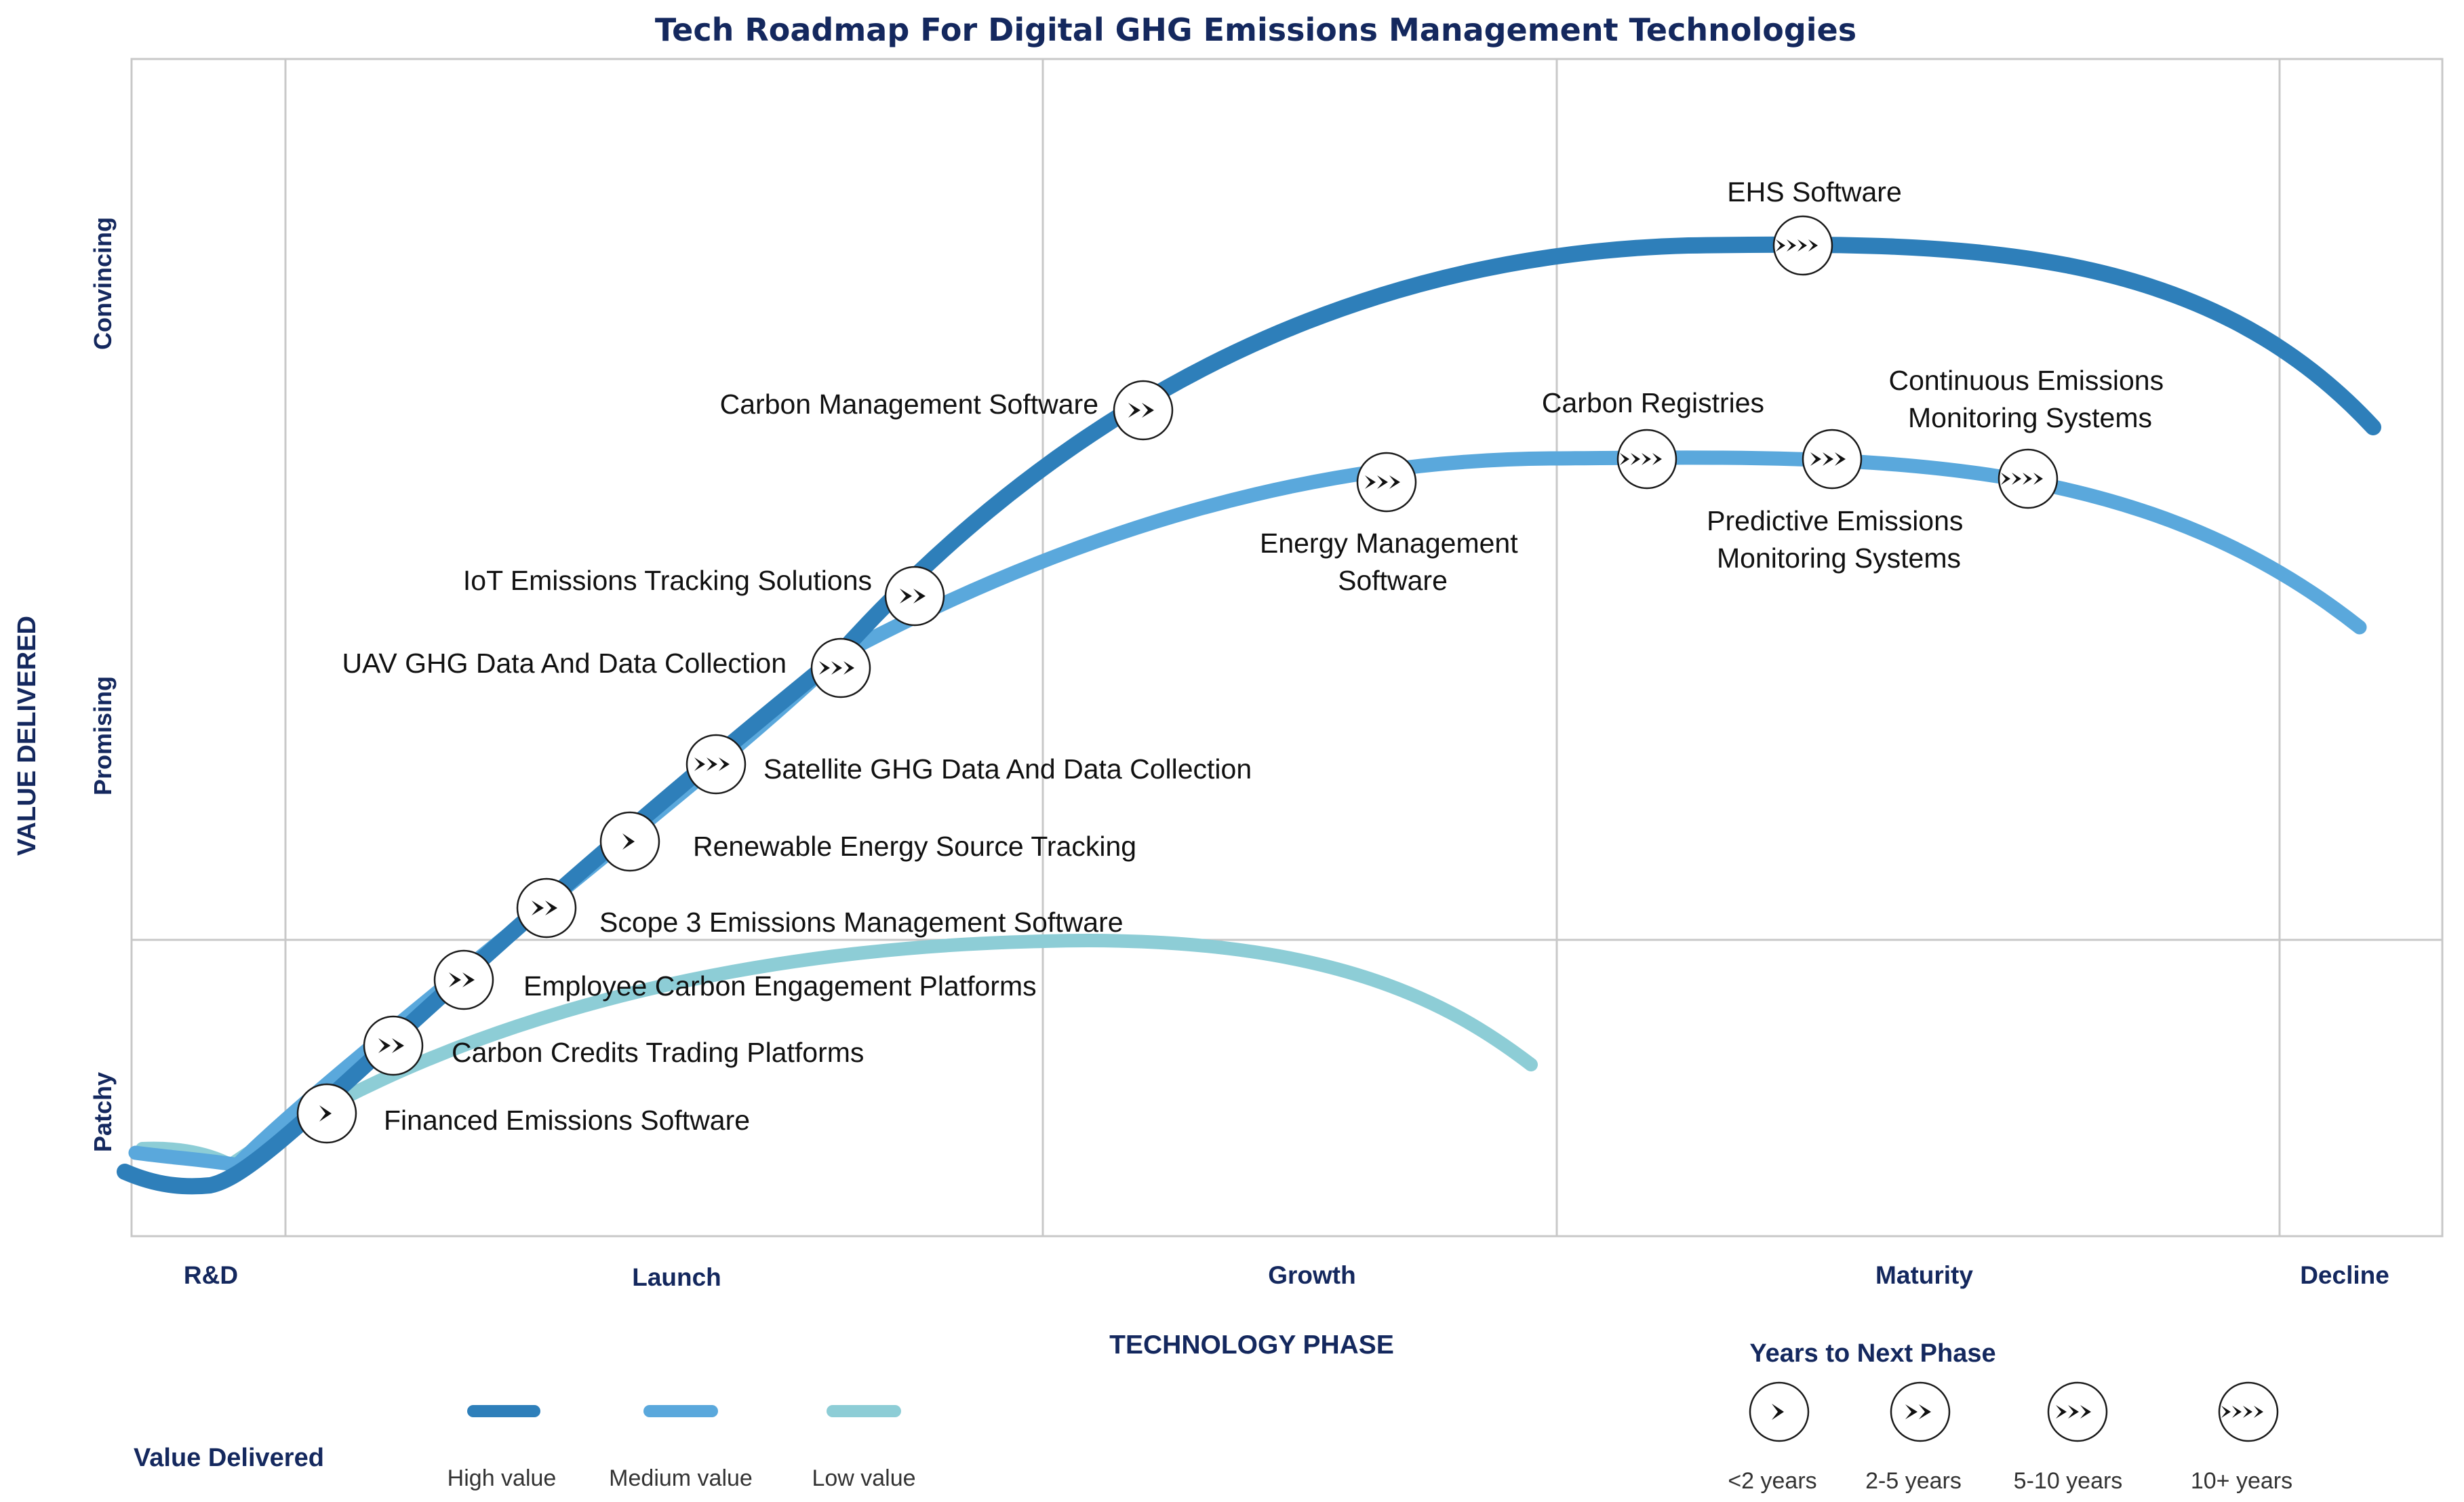 Image resolution: width=2464 pixels, height=1502 pixels. What do you see at coordinates (2026, 380) in the screenshot?
I see `tech-label-line: Continuous Emissions` at bounding box center [2026, 380].